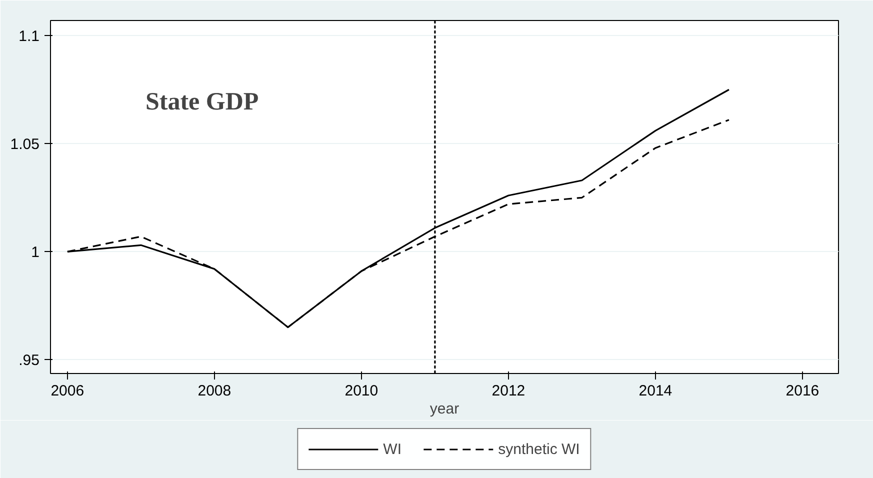 Image resolution: width=873 pixels, height=478 pixels. Describe the element at coordinates (202, 102) in the screenshot. I see `annotation: State GDP` at that location.